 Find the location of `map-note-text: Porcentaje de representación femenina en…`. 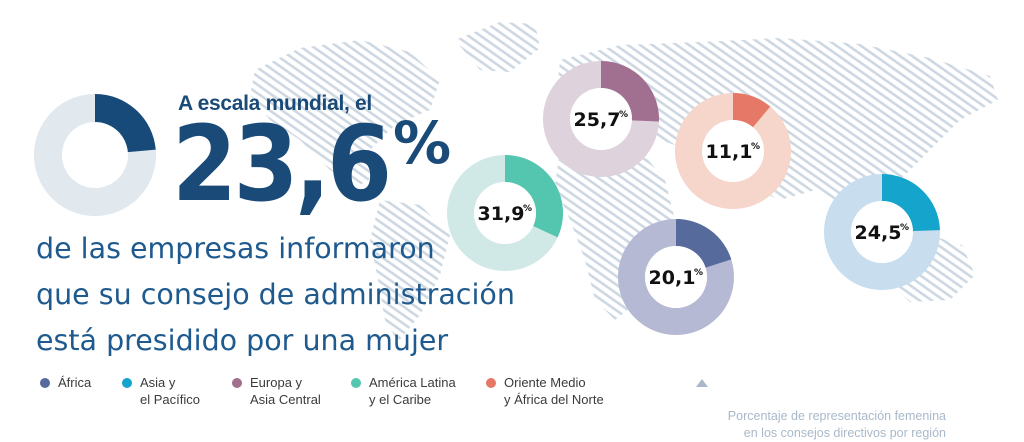

map-note-text: Porcentaje de representación femenina en… is located at coordinates (836, 424).